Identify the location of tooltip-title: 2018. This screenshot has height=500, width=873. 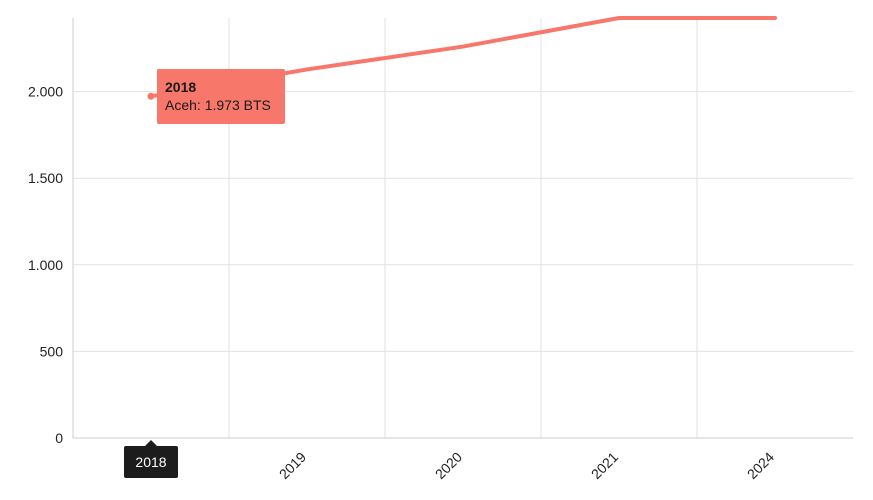
(181, 87).